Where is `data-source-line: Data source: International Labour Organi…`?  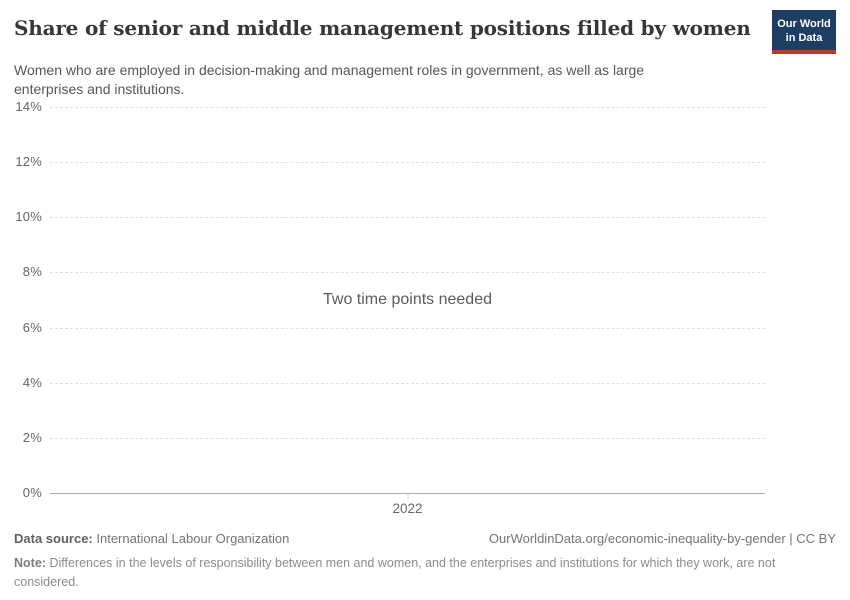 data-source-line: Data source: International Labour Organi… is located at coordinates (151, 538).